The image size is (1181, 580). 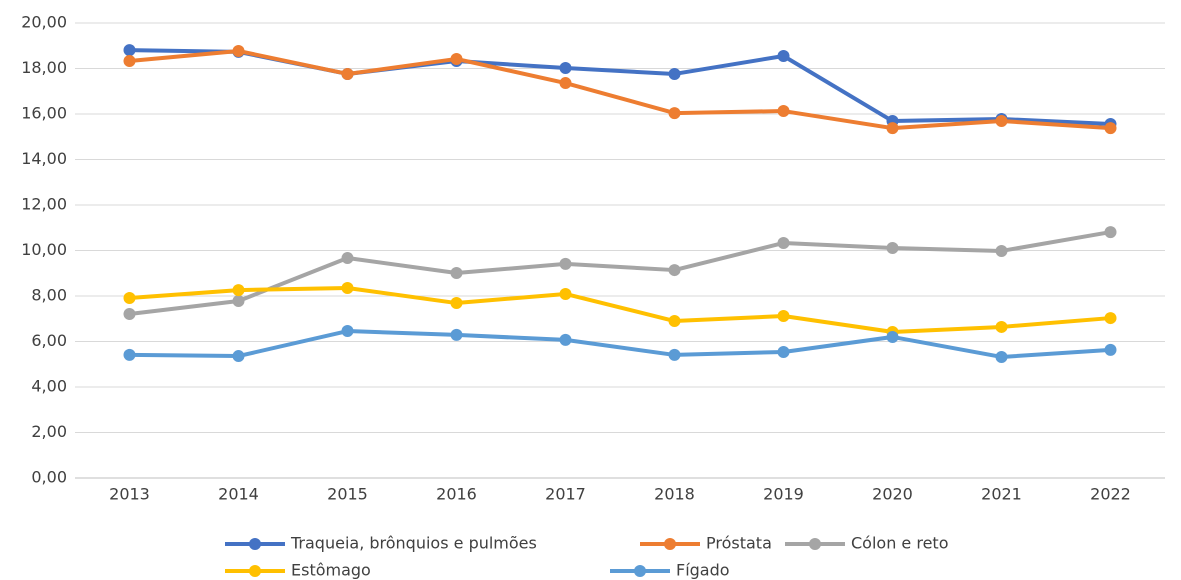 I want to click on legend-label: Cólon e reto, so click(x=899, y=543).